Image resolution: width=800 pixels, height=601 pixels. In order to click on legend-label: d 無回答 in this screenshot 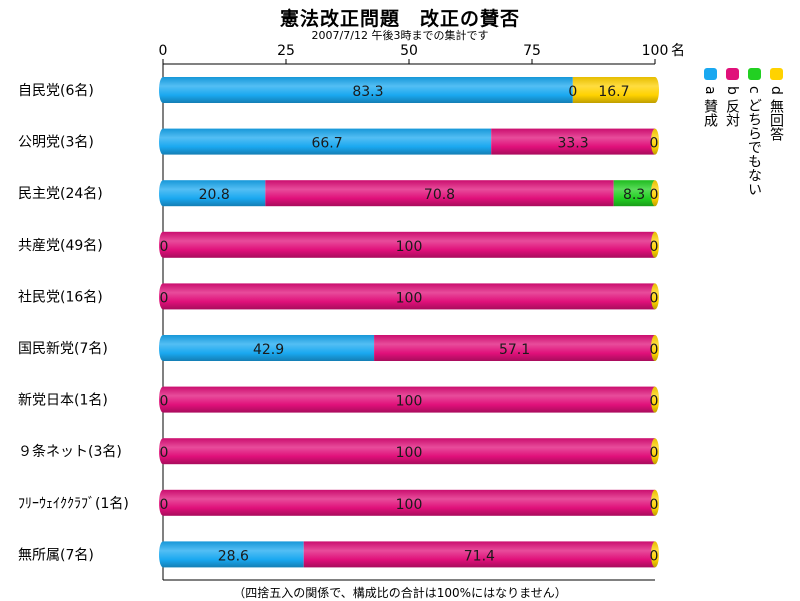, I will do `click(776, 114)`.